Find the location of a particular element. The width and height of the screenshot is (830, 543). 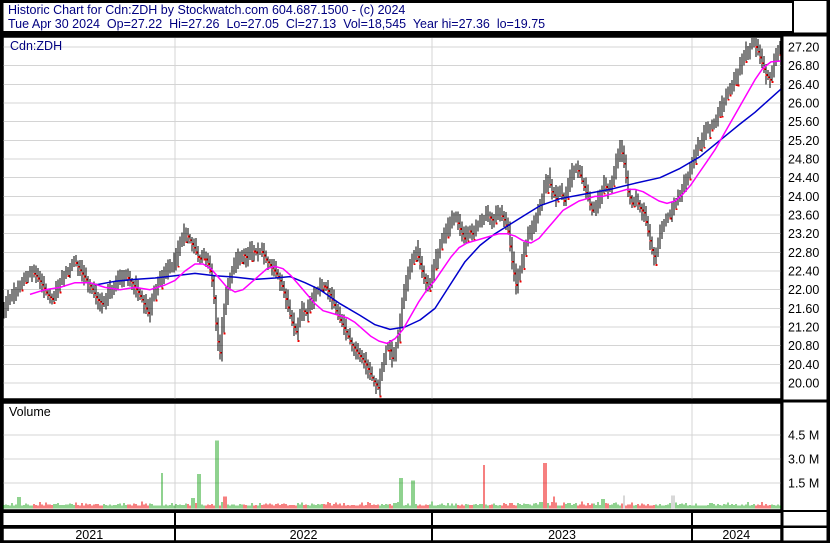

svg-text: 24.80 is located at coordinates (803, 160).